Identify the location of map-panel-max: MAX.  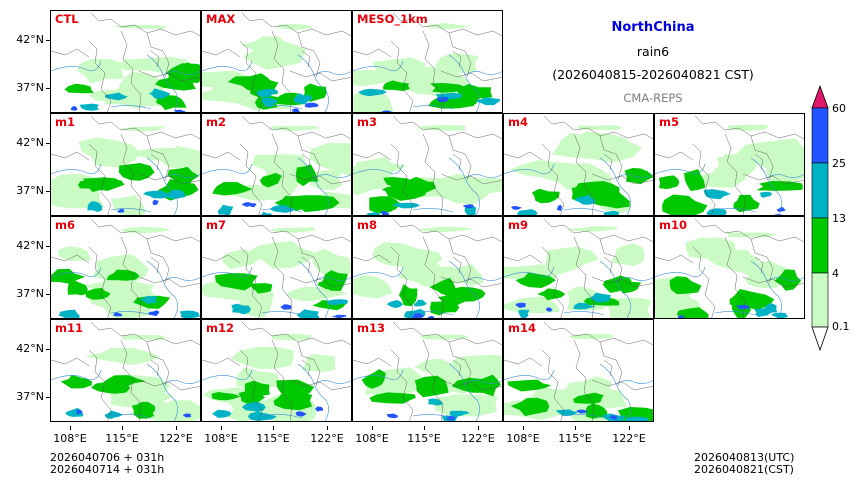
(276, 61).